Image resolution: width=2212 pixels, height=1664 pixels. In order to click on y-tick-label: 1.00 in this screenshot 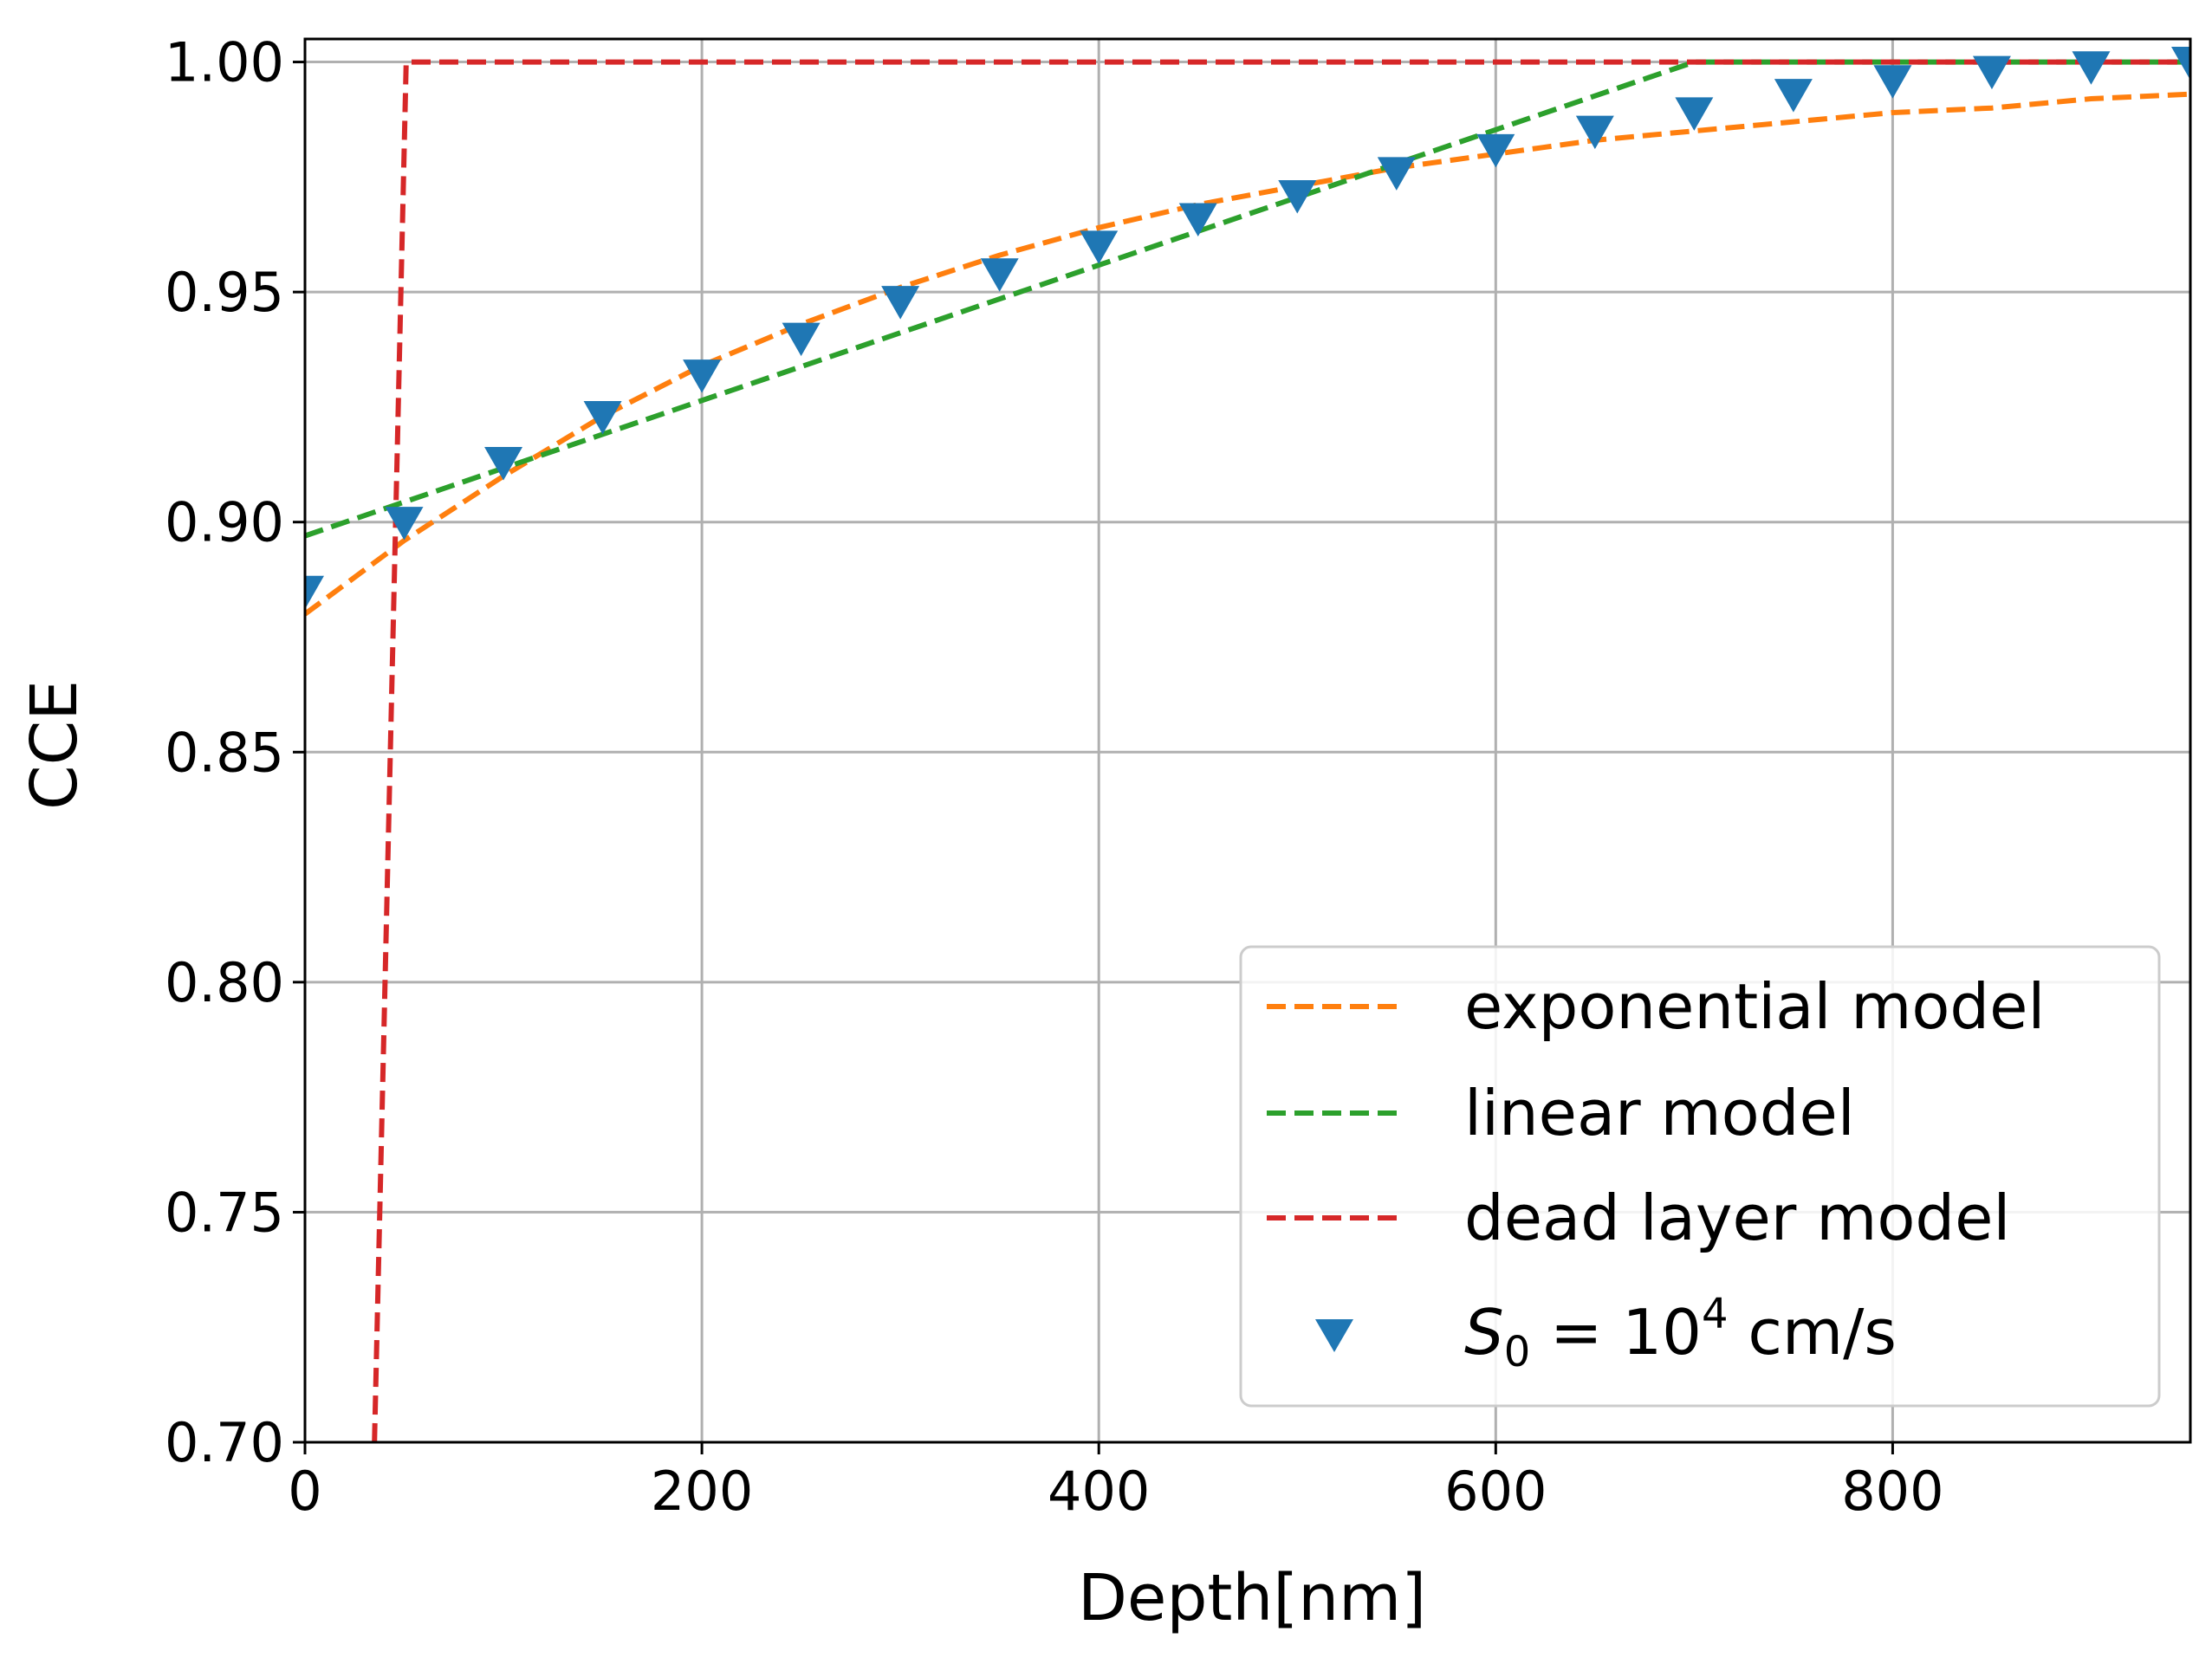, I will do `click(224, 63)`.